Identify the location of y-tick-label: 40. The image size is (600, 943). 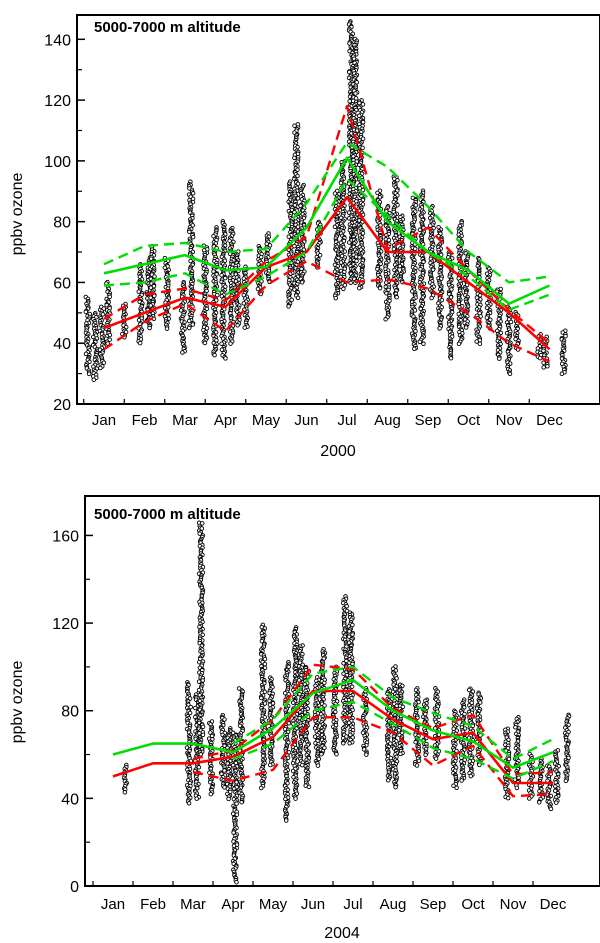
(62, 344).